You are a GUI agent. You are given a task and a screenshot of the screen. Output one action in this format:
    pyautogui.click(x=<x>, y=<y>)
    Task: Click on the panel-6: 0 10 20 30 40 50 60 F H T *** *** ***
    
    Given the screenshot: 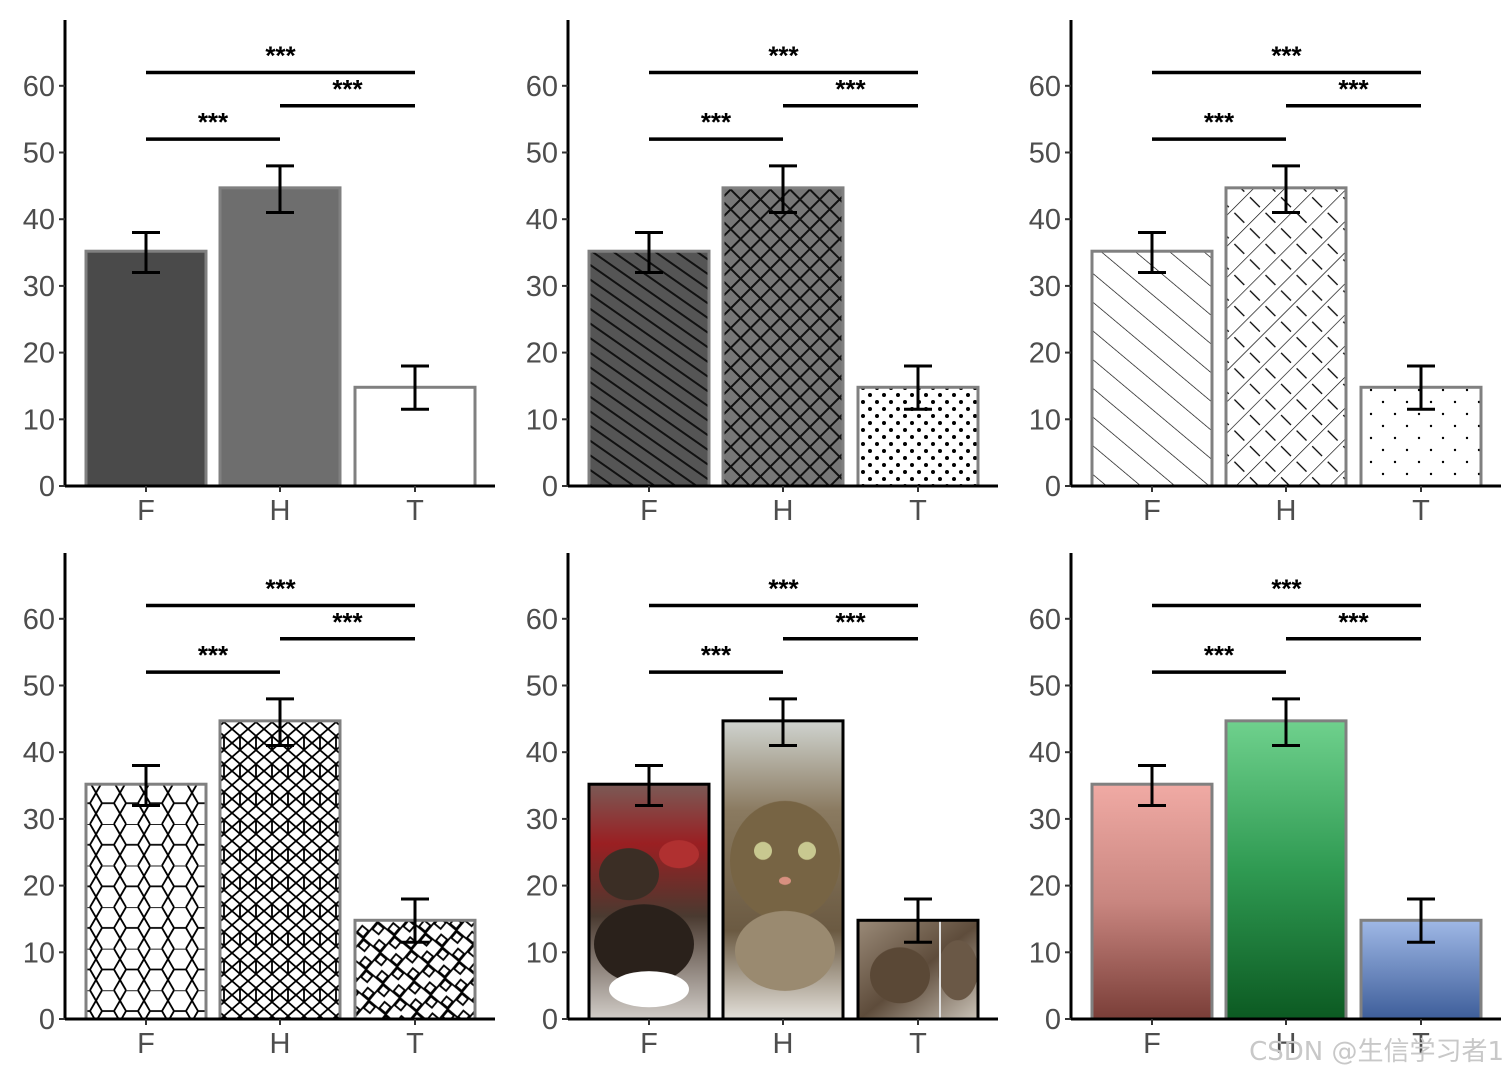 What is the action you would take?
    pyautogui.click(x=1265, y=806)
    